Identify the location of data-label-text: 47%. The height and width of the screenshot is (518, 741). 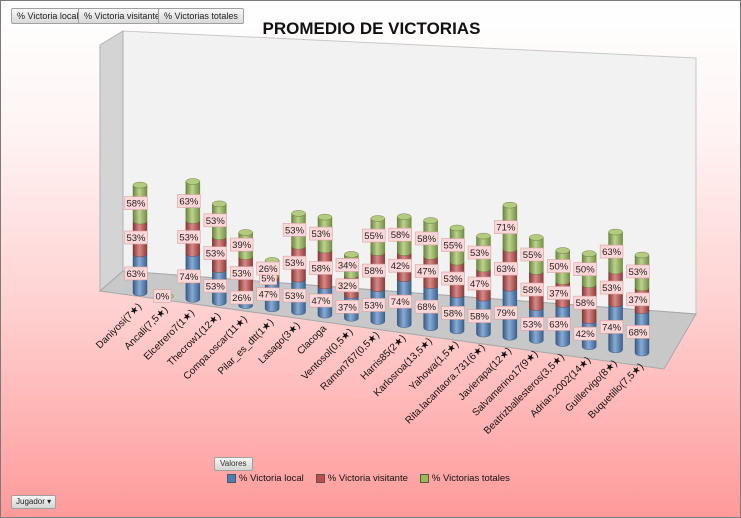
(427, 272).